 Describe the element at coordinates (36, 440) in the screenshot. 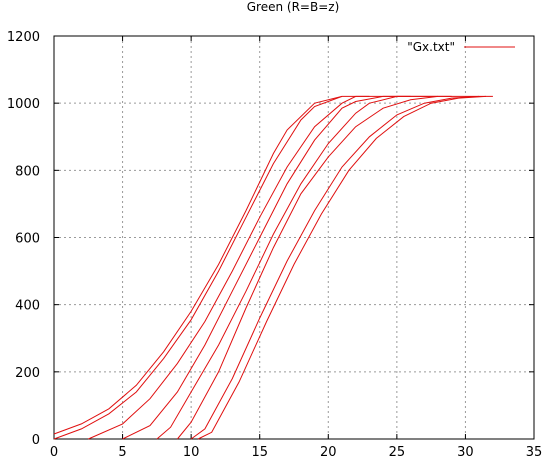

I see `y-tick-label: 0` at that location.